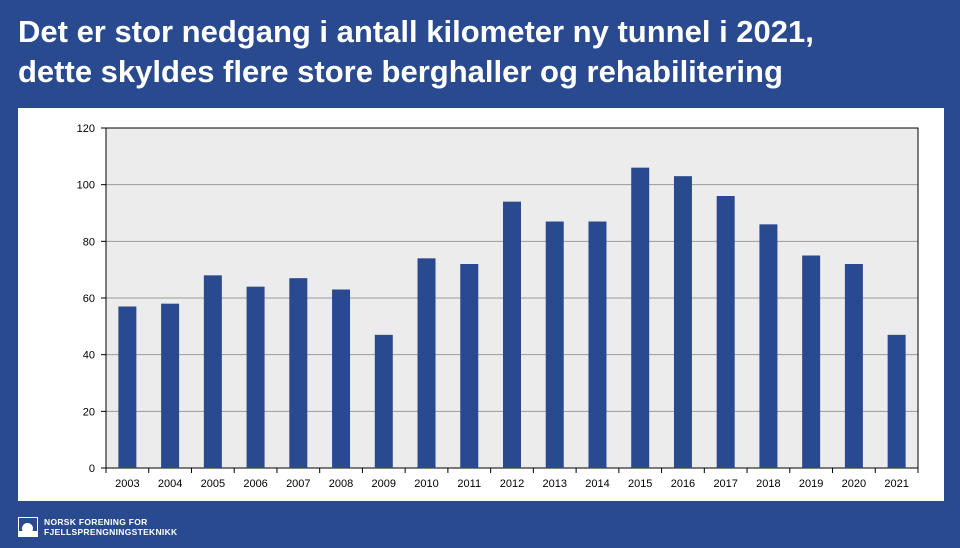 Image resolution: width=960 pixels, height=548 pixels. I want to click on x-tick-label: 2018, so click(768, 484).